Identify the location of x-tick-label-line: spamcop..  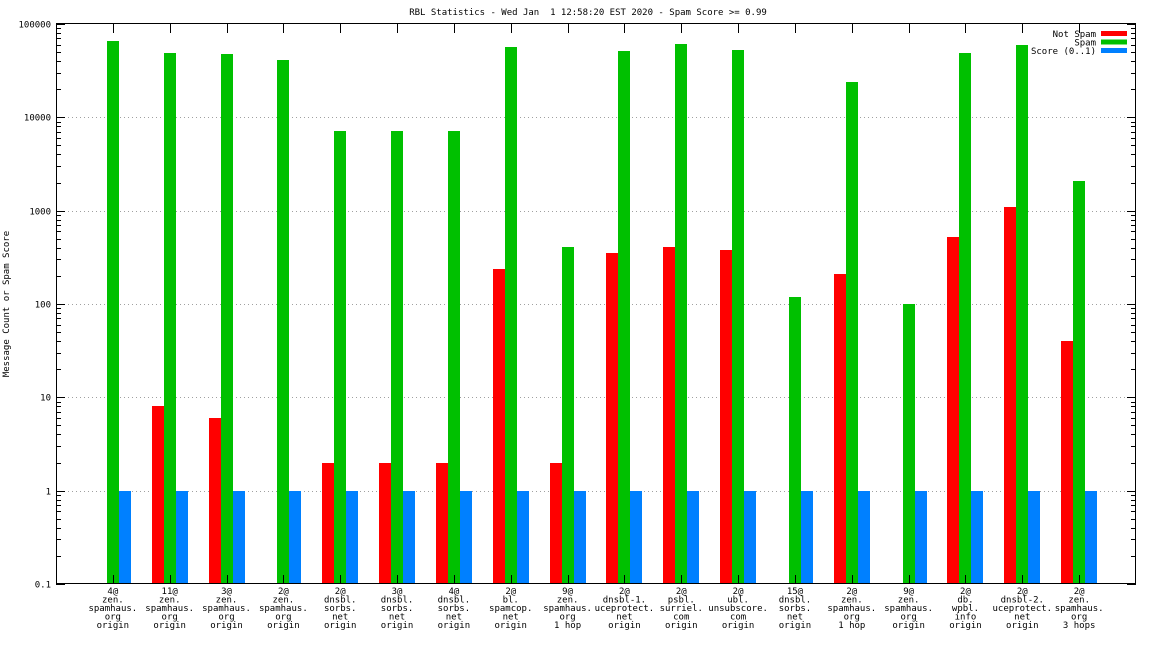
(510, 609).